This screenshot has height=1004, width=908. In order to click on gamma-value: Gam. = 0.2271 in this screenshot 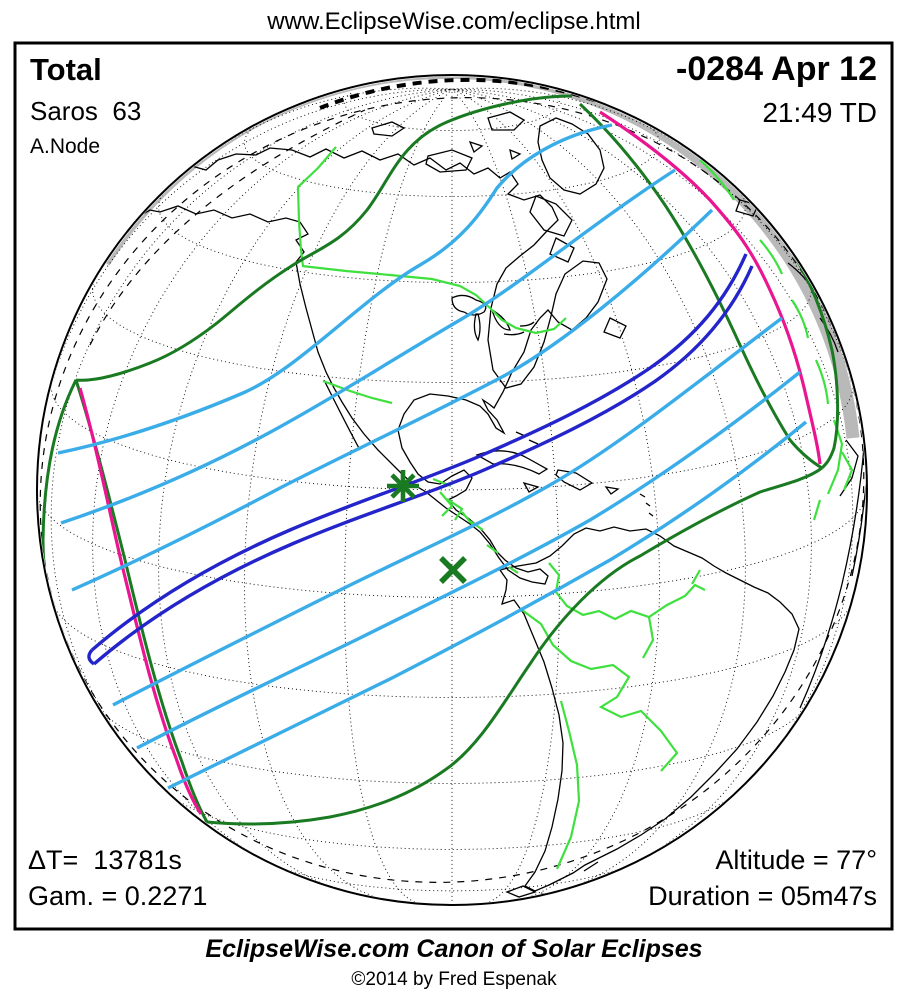, I will do `click(118, 896)`.